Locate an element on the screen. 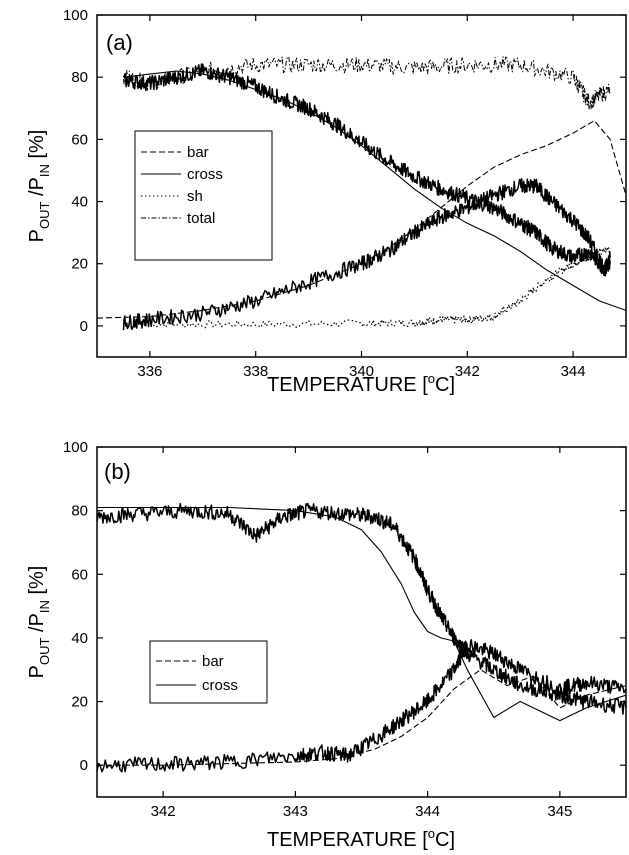 The width and height of the screenshot is (629, 855). x-tick-label: 338 is located at coordinates (255, 371).